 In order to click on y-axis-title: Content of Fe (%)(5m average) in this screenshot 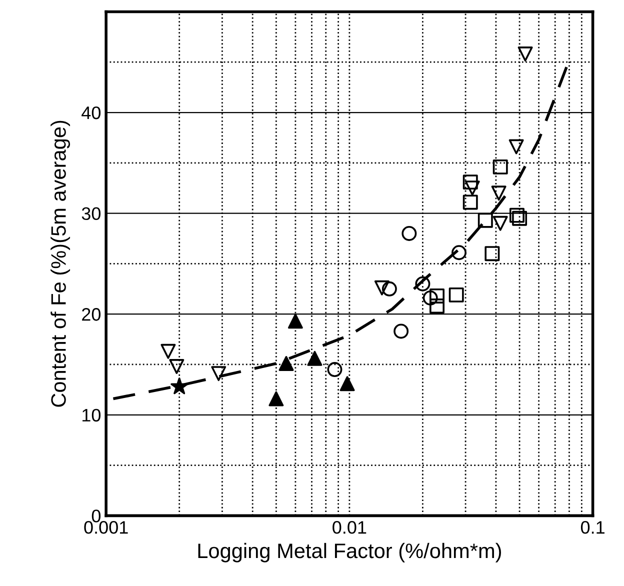, I will do `click(60, 263)`.